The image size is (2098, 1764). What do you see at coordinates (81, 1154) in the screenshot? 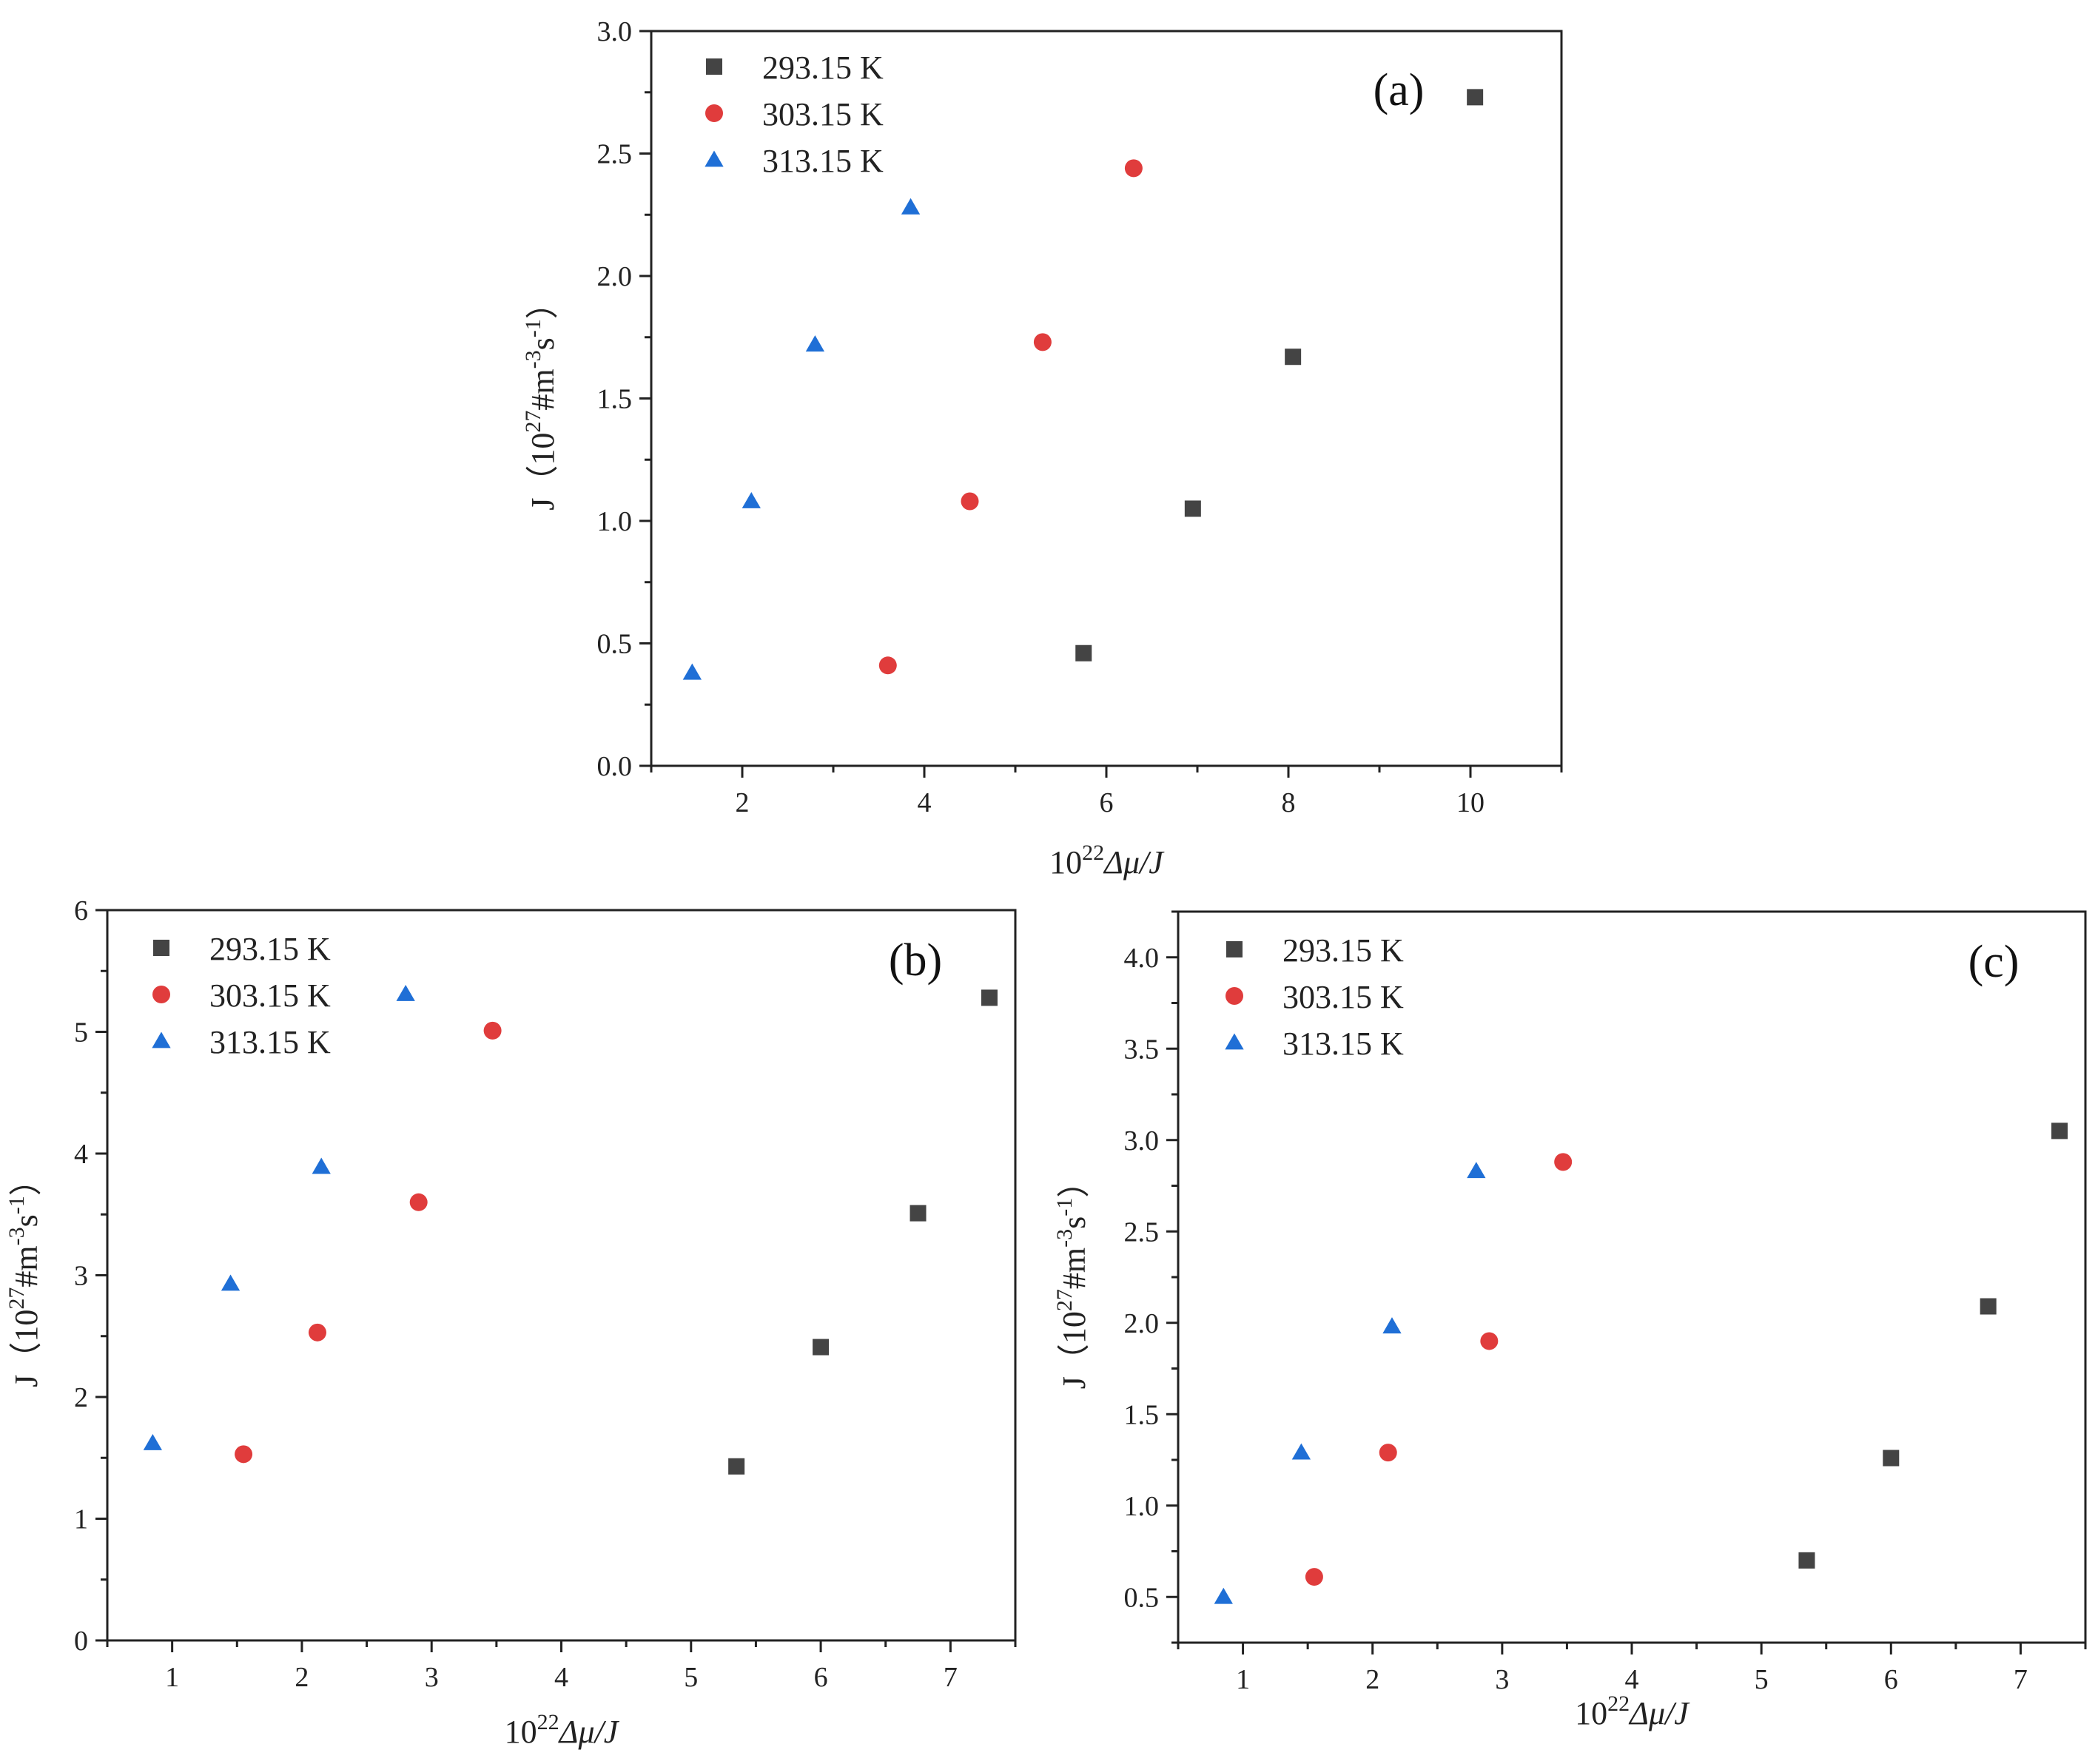
I see `y-tick-label: 4` at bounding box center [81, 1154].